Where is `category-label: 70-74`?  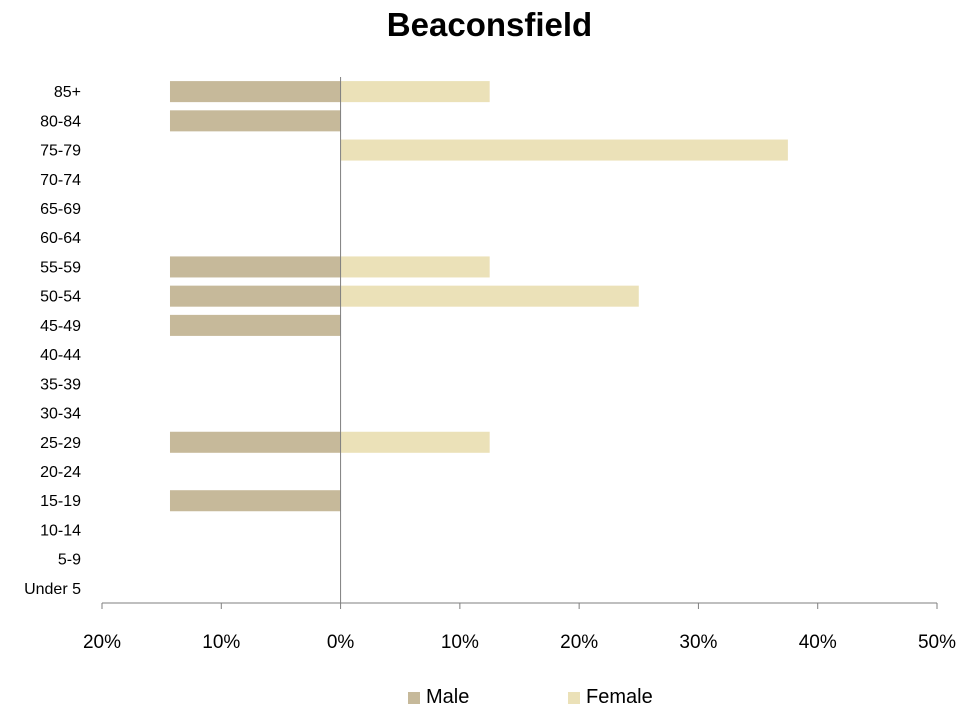
category-label: 70-74 is located at coordinates (60, 180).